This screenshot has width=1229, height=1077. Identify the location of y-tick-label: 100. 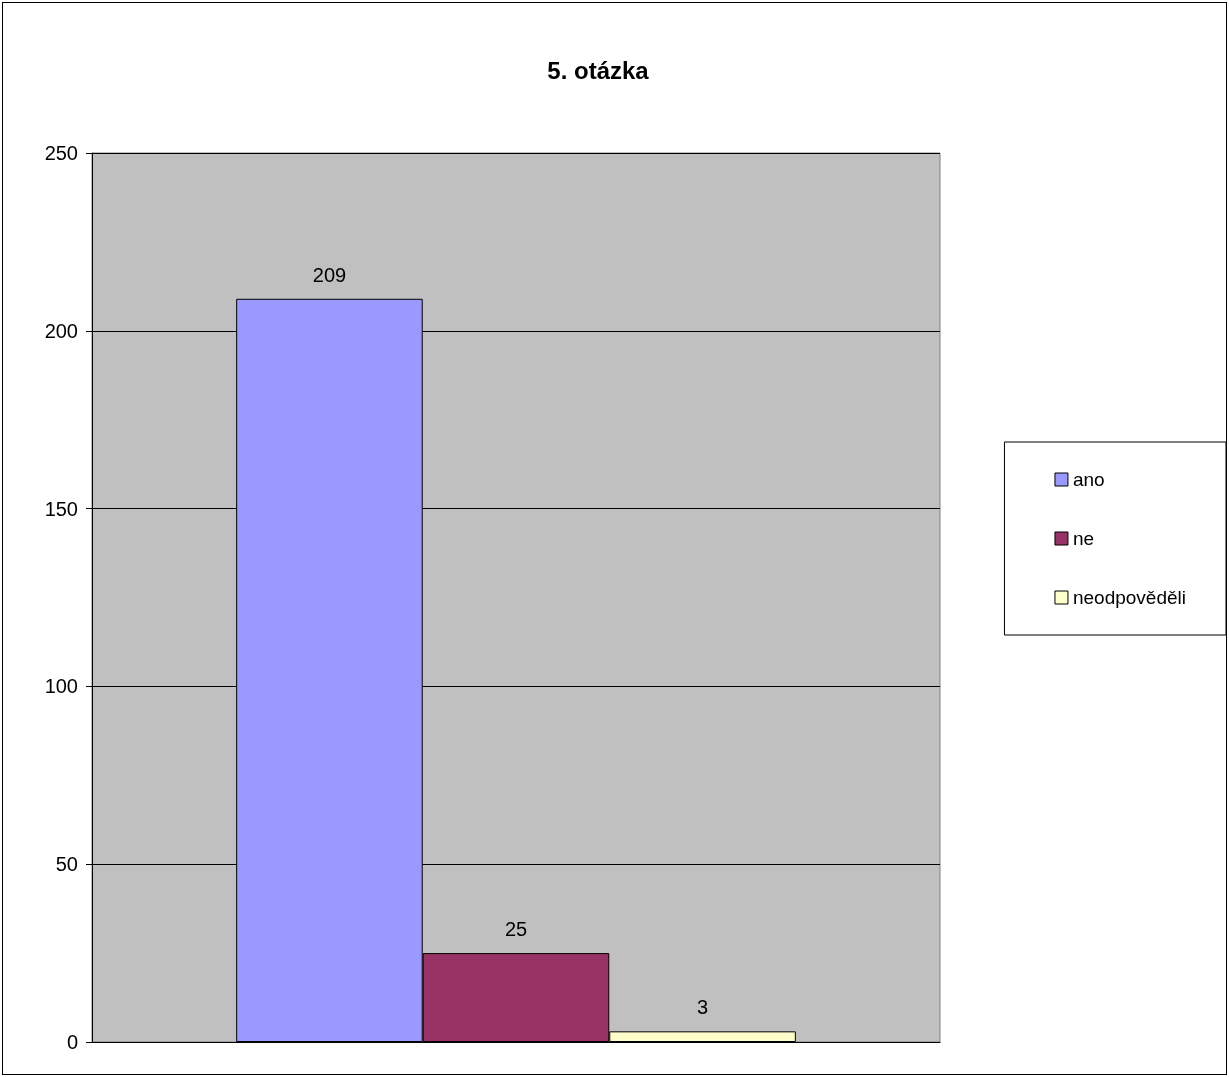
(61, 686).